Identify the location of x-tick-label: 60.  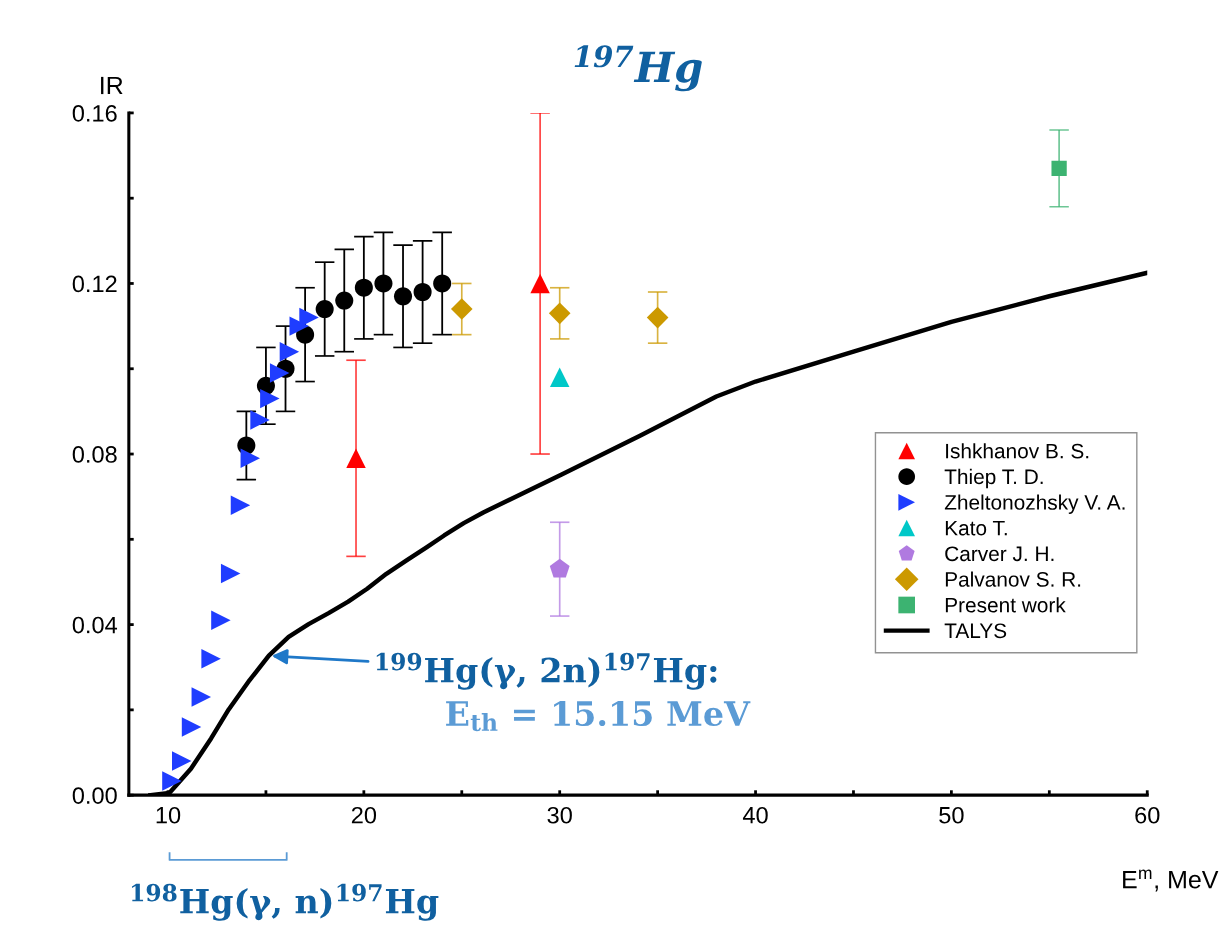
(1147, 815).